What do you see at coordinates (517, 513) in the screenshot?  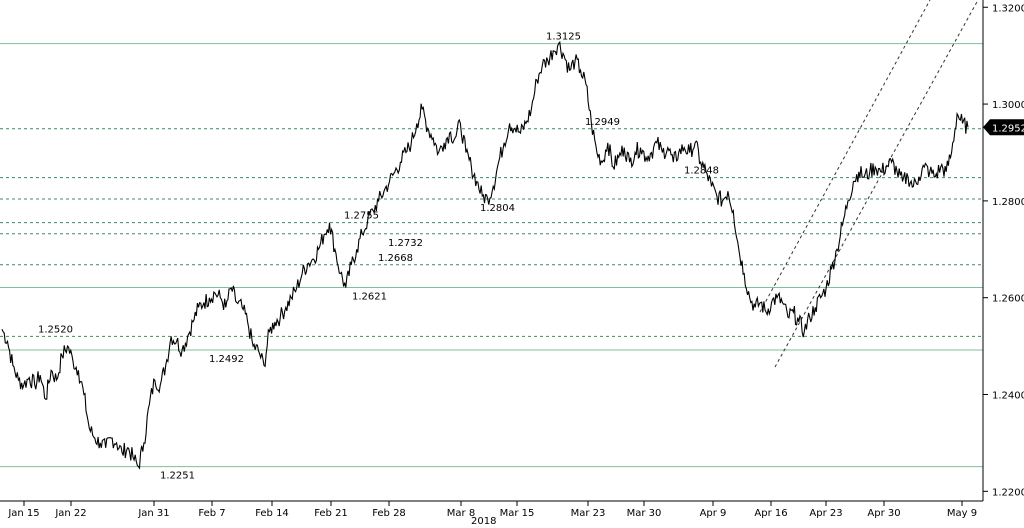 I see `x-tick-label: Mar 15` at bounding box center [517, 513].